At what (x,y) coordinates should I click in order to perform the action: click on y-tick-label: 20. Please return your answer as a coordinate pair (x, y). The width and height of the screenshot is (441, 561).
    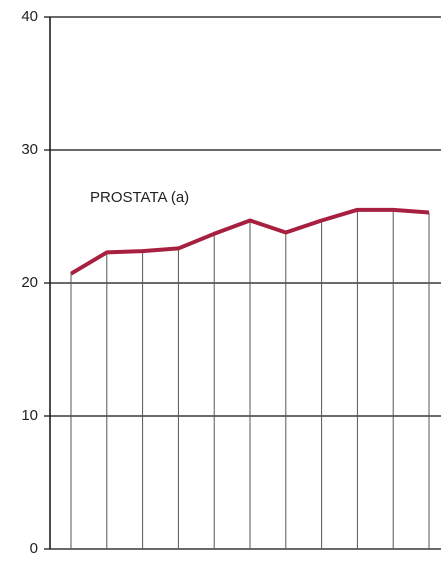
    Looking at the image, I should click on (29, 282).